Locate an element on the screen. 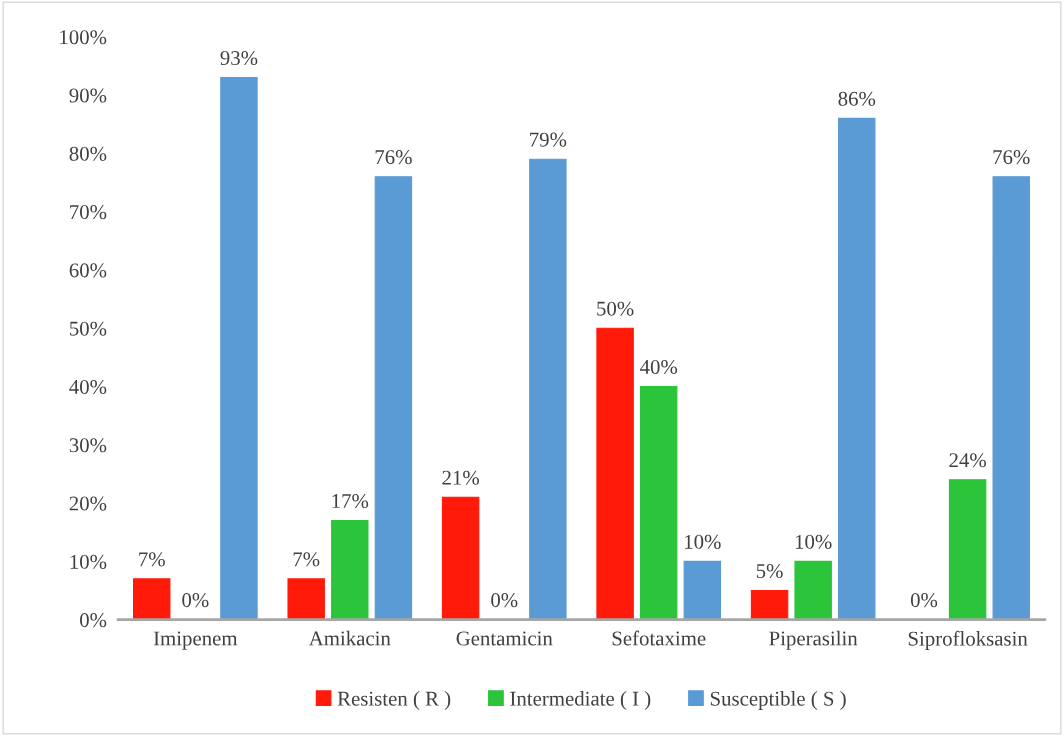  legend-label: Resisten ( R ) is located at coordinates (394, 700).